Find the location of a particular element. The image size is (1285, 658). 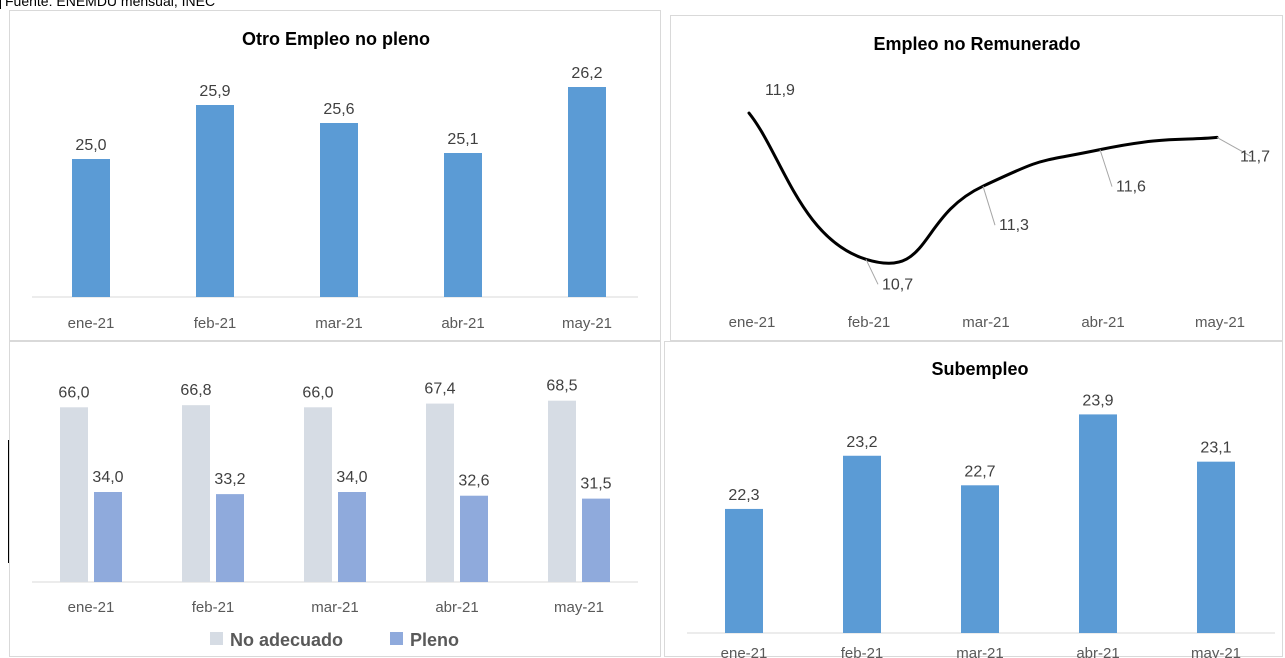

series-line is located at coordinates (983, 188).